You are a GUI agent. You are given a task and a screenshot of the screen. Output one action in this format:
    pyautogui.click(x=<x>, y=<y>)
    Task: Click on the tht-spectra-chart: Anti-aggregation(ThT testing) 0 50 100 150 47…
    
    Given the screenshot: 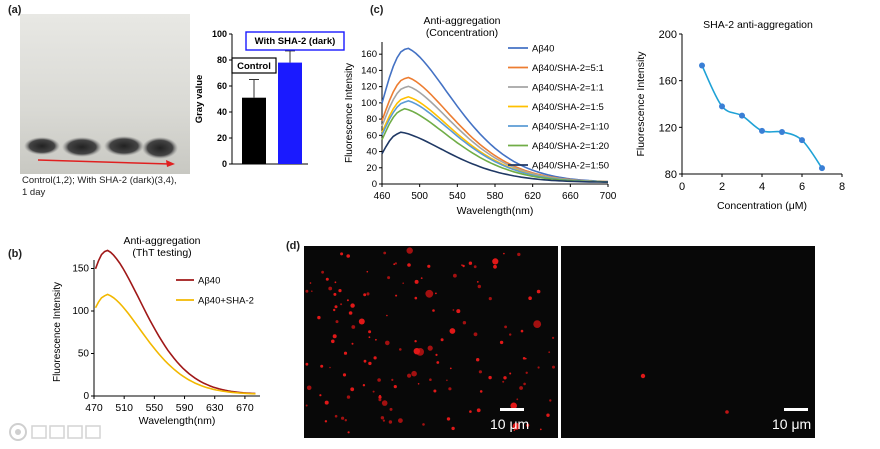 What is the action you would take?
    pyautogui.click(x=156, y=331)
    